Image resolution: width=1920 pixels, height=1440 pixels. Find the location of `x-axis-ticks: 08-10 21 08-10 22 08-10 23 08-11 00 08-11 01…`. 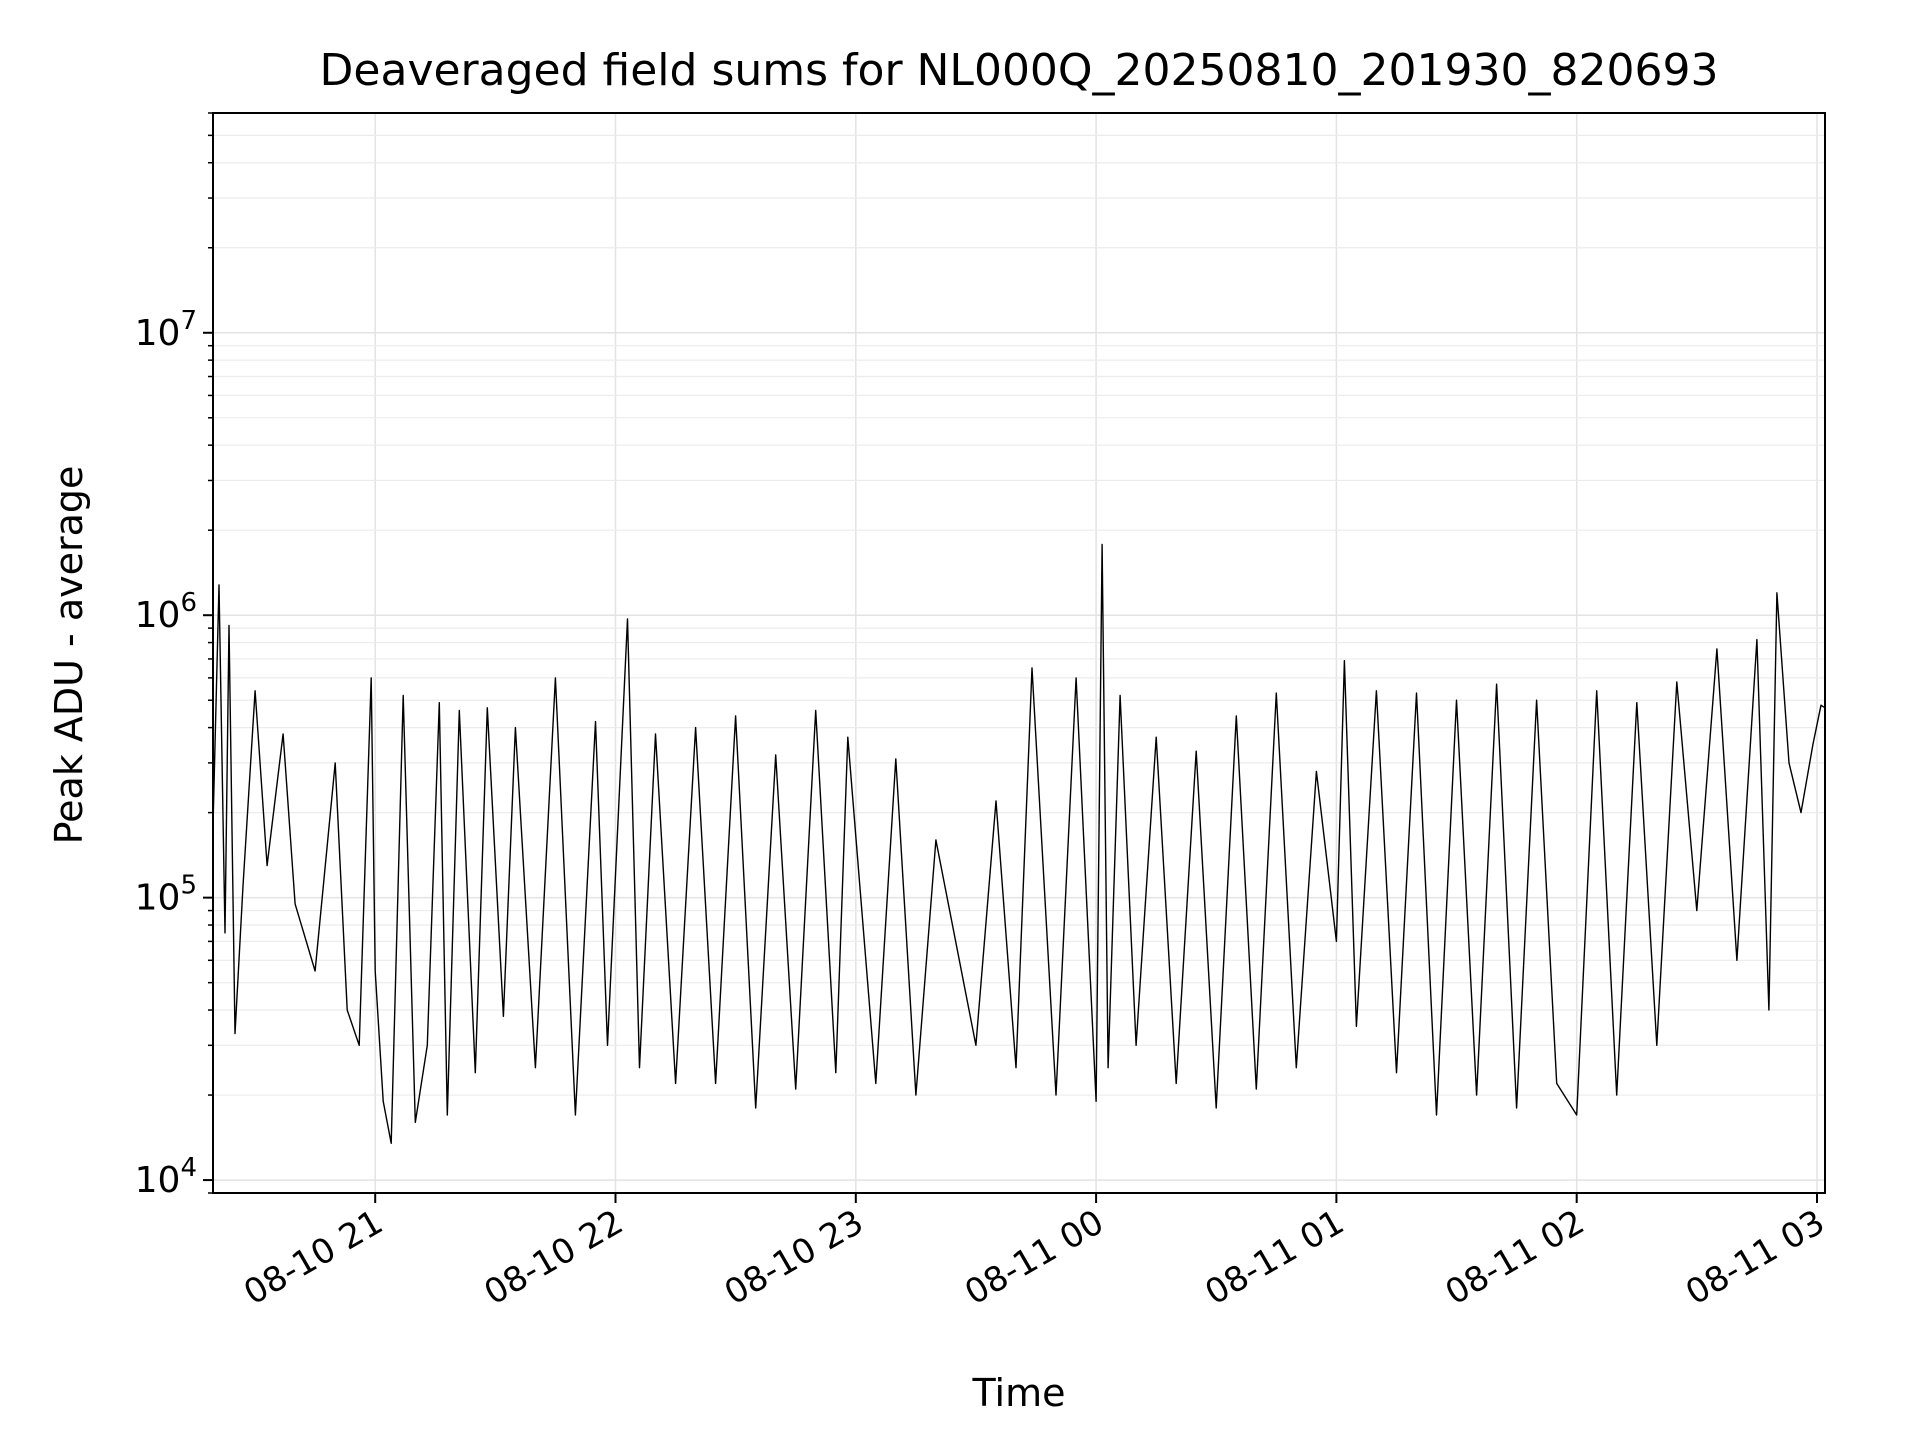

x-axis-ticks: 08-10 21 08-10 22 08-10 23 08-11 00 08-11 01… is located at coordinates (1034, 1253).